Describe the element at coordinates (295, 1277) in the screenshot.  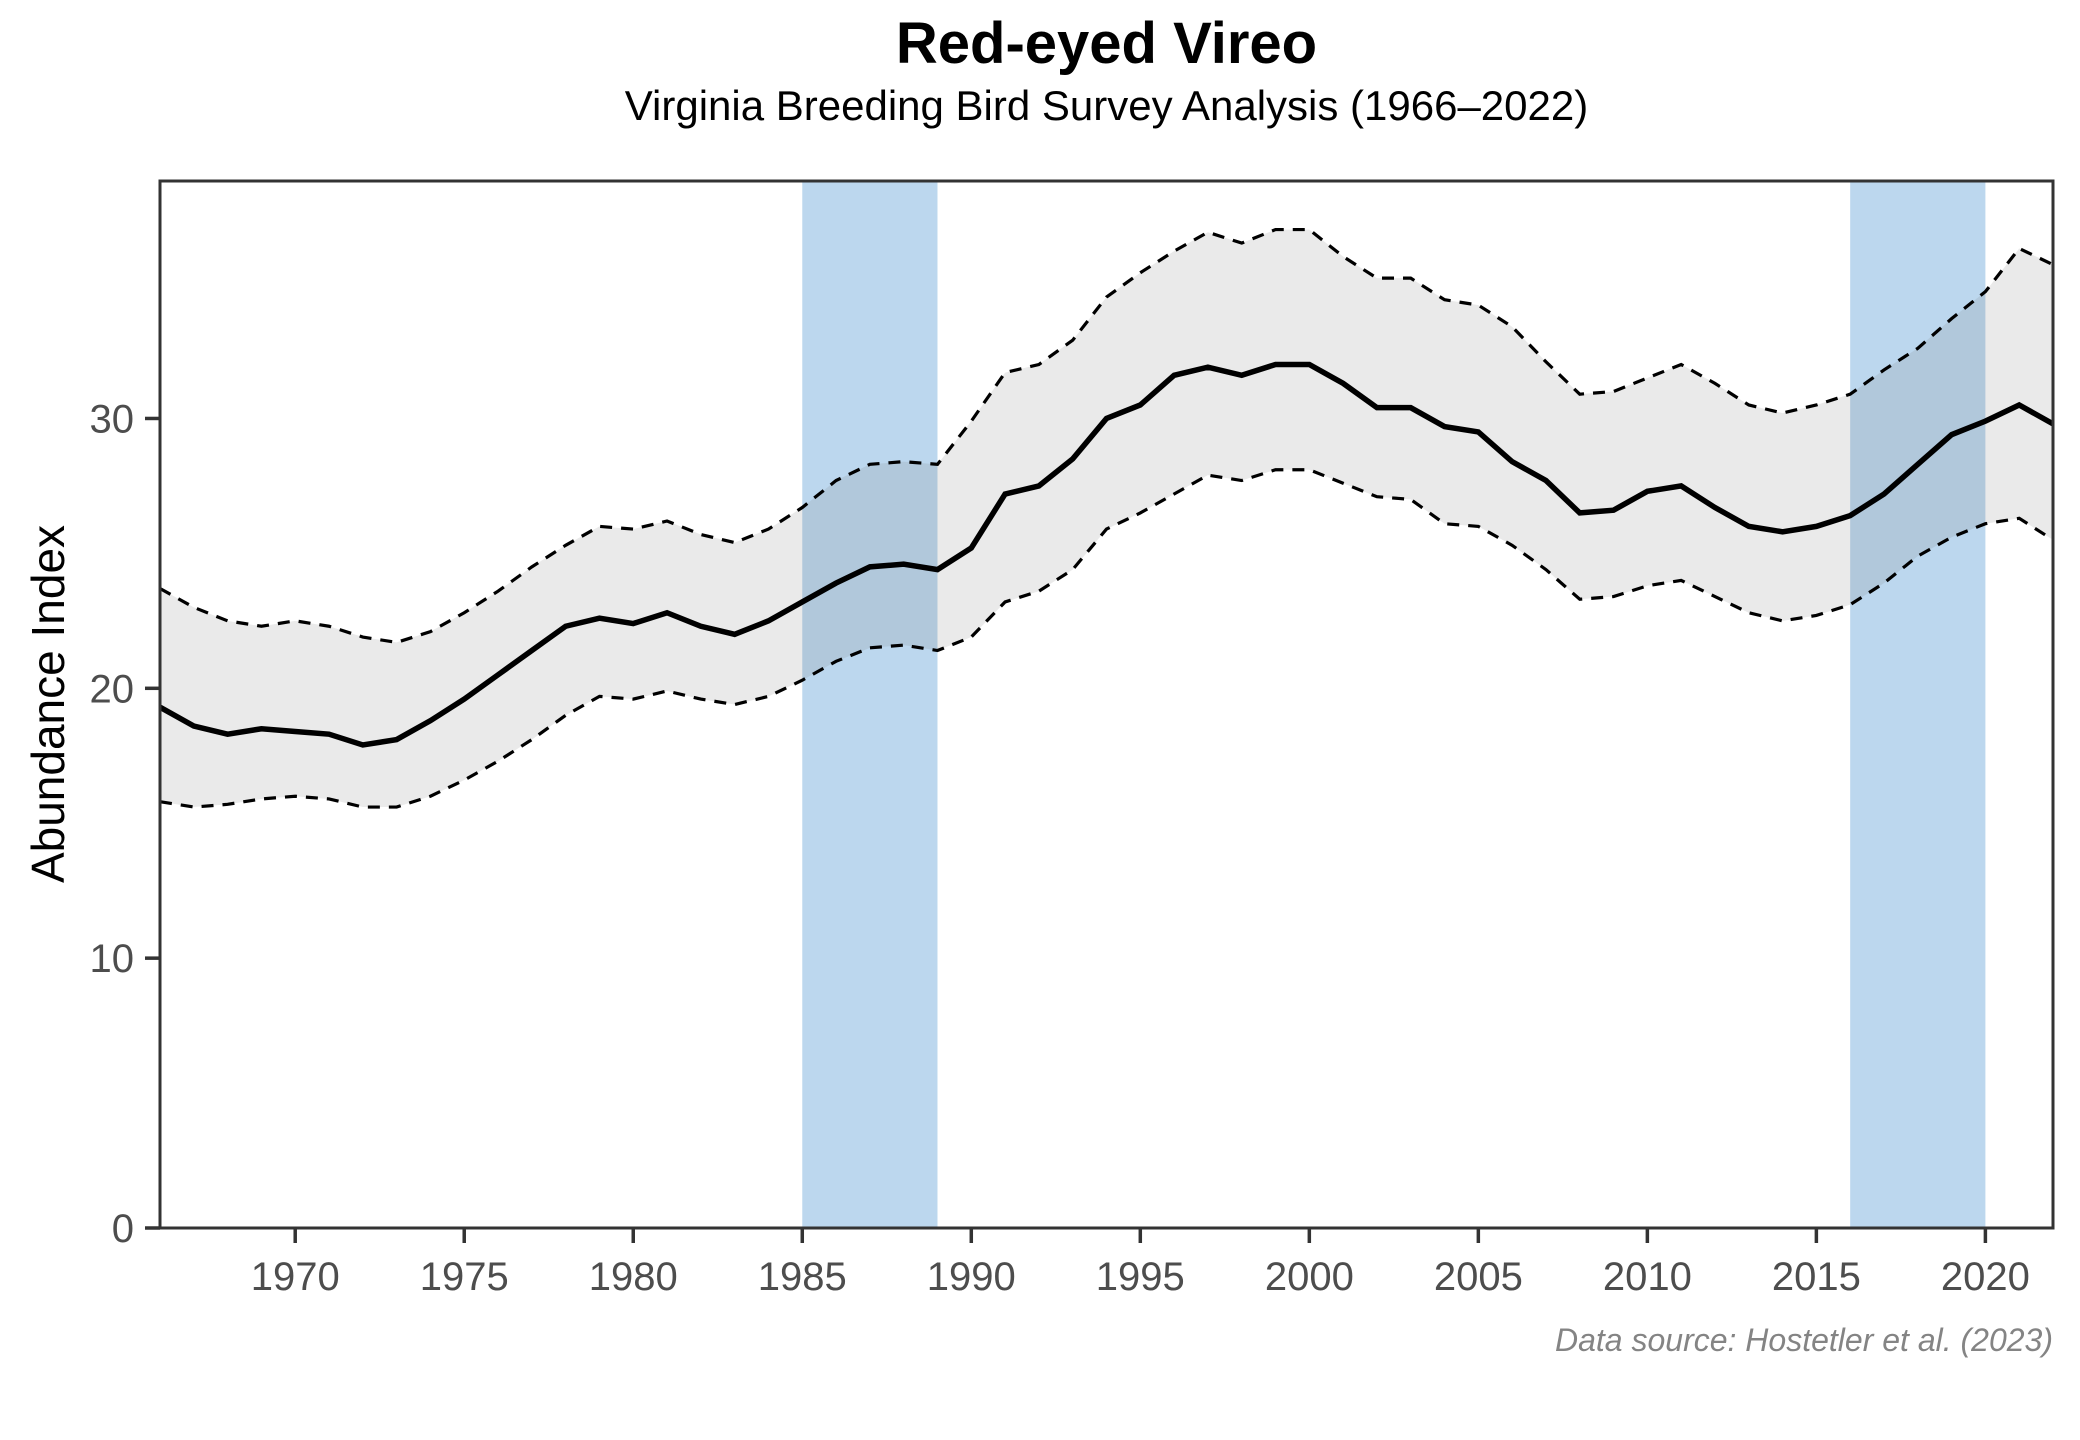
I see `x-axis-tick-label: 1970` at that location.